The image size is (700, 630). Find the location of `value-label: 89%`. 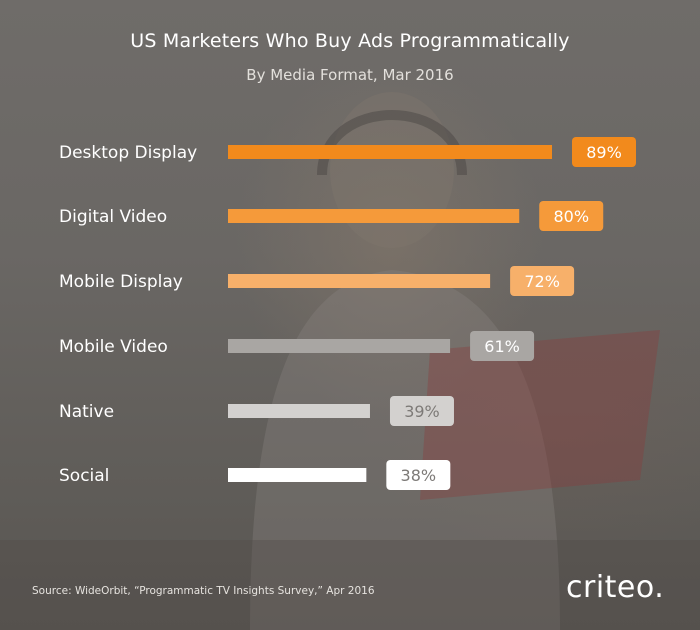

value-label: 89% is located at coordinates (604, 152).